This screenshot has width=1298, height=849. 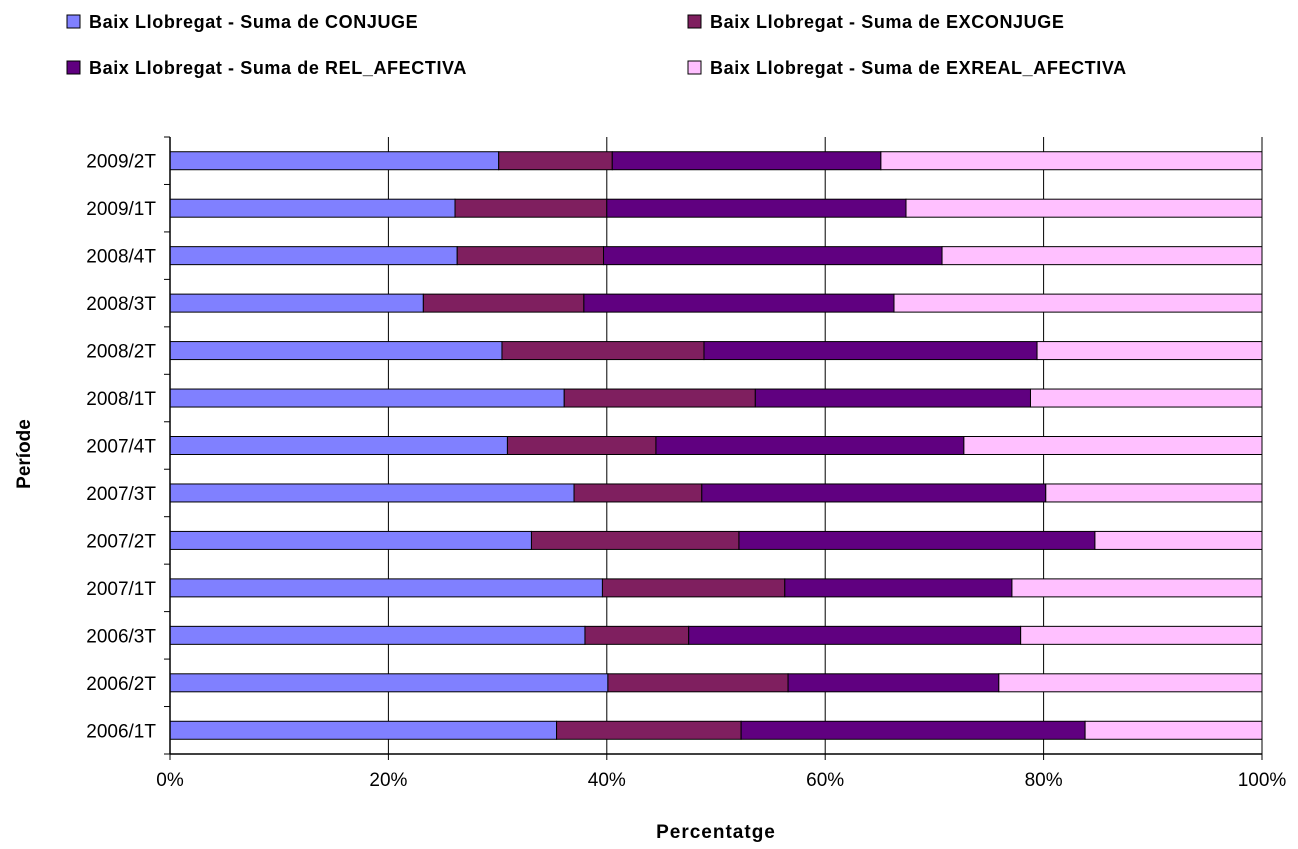 What do you see at coordinates (121, 257) in the screenshot?
I see `y-tick-label: 2008/4T` at bounding box center [121, 257].